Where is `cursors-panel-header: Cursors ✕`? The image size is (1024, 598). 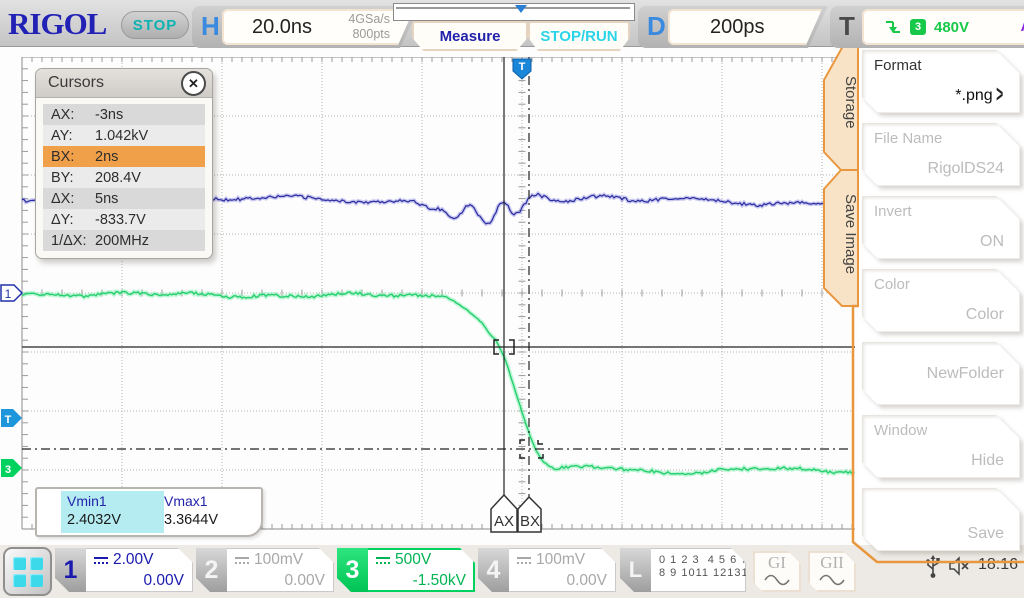
cursors-panel-header: Cursors ✕ is located at coordinates (124, 83).